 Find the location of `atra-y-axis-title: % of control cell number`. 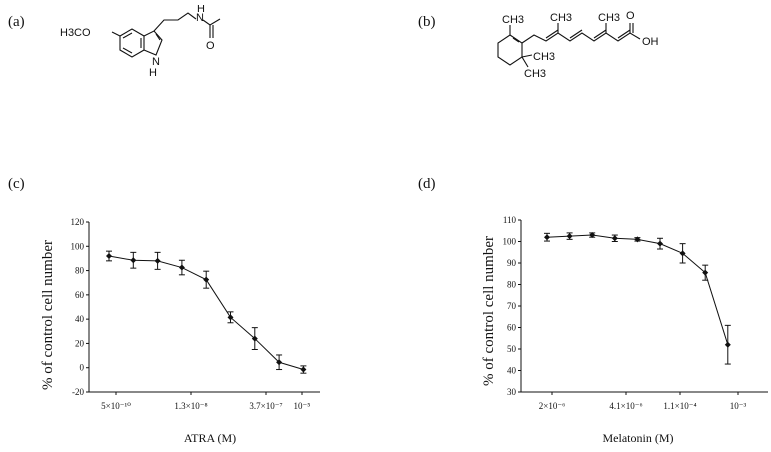

atra-y-axis-title: % of control cell number is located at coordinates (48, 315).